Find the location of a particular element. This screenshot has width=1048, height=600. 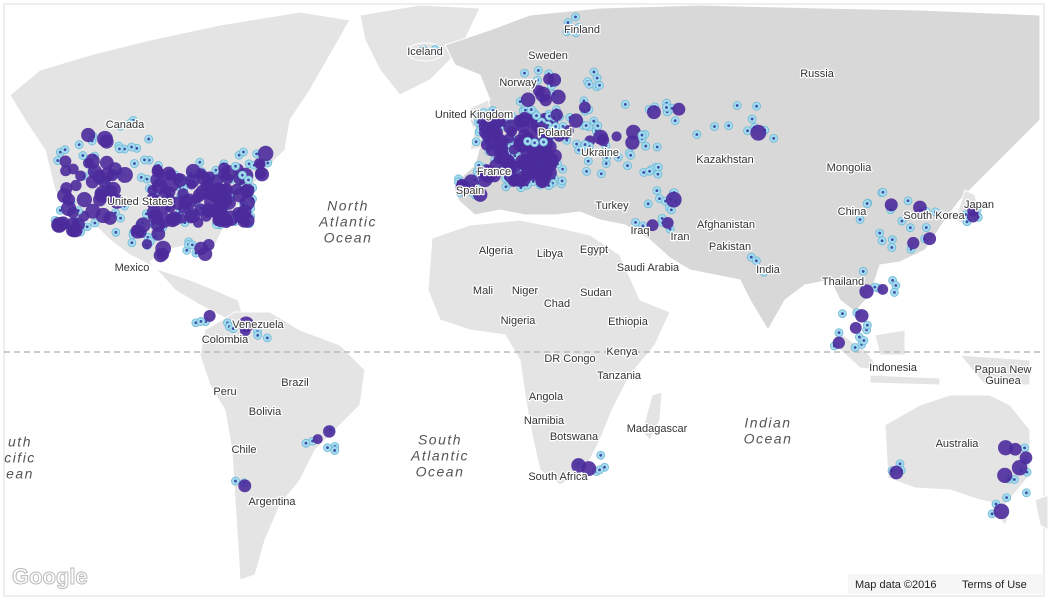

country-label: Saudi Arabia is located at coordinates (648, 268).